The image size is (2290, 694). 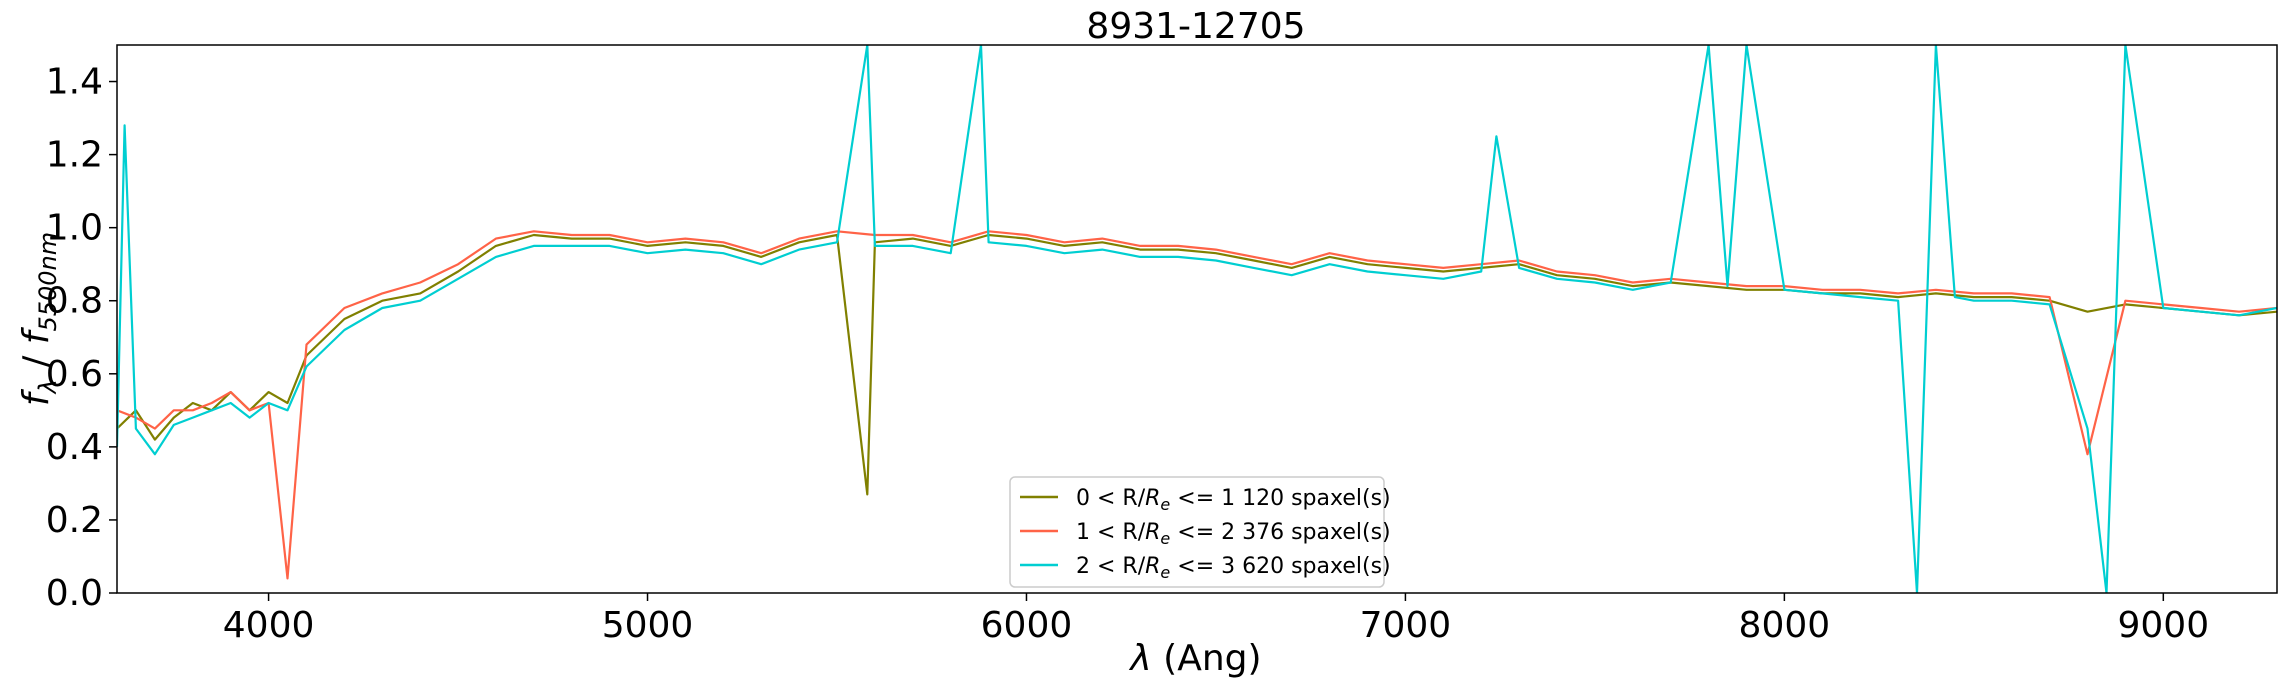 What do you see at coordinates (1233, 500) in the screenshot?
I see `legend-entry: 0 < R/Re <= 1 120 spaxel(s)` at bounding box center [1233, 500].